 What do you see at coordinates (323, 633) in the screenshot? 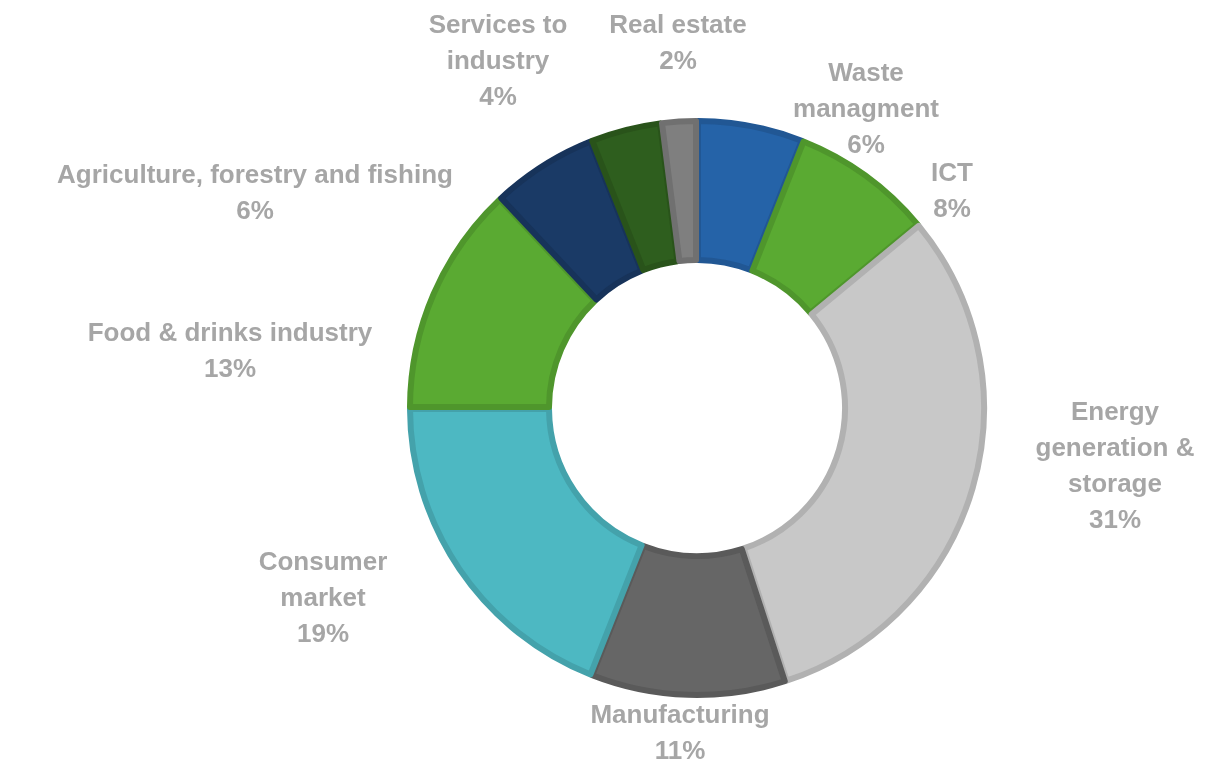
I see `data-label: 19%` at bounding box center [323, 633].